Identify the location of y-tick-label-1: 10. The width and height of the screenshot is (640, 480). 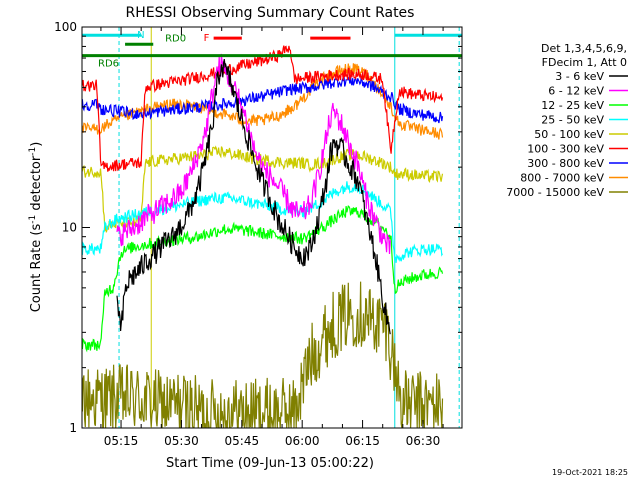
(69, 228).